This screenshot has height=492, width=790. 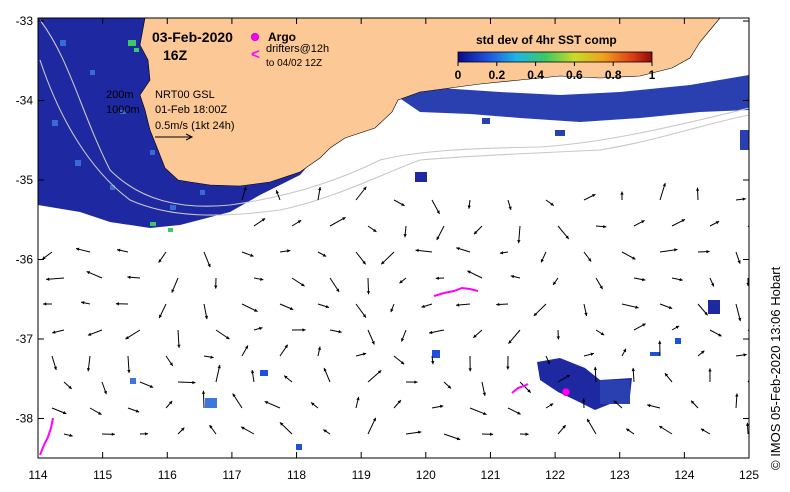 What do you see at coordinates (555, 475) in the screenshot?
I see `lon-tick-label: 122` at bounding box center [555, 475].